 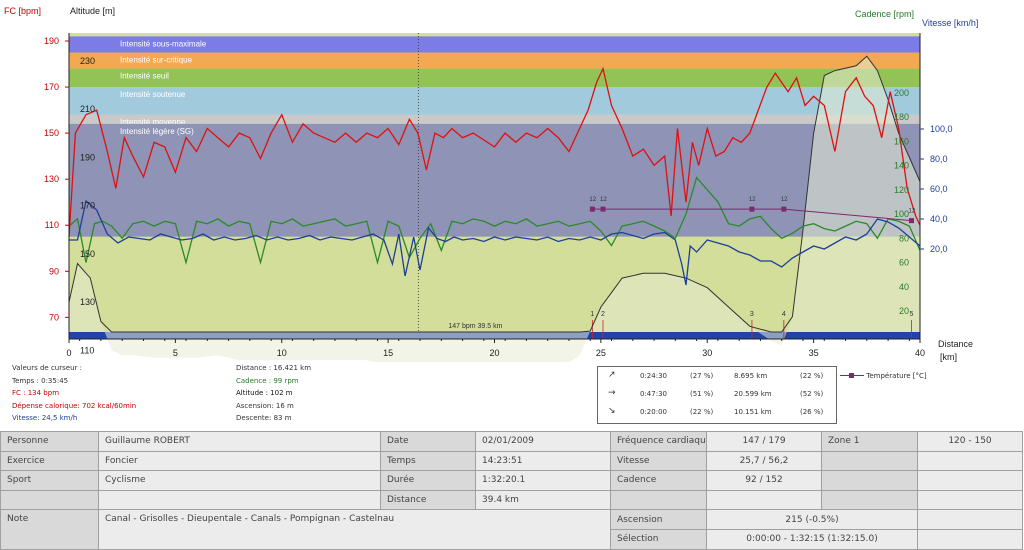 What do you see at coordinates (92, 11) in the screenshot?
I see `altitude-axis-label: Altitude [m]` at bounding box center [92, 11].